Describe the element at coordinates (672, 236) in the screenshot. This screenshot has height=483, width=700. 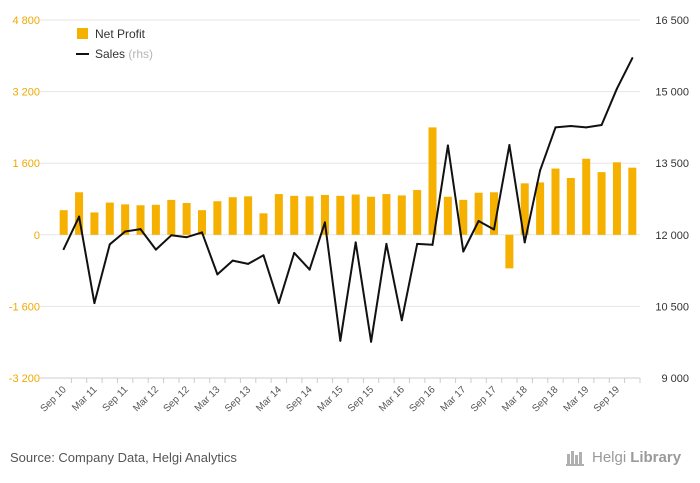
I see `right-tick-label: 12 000` at that location.